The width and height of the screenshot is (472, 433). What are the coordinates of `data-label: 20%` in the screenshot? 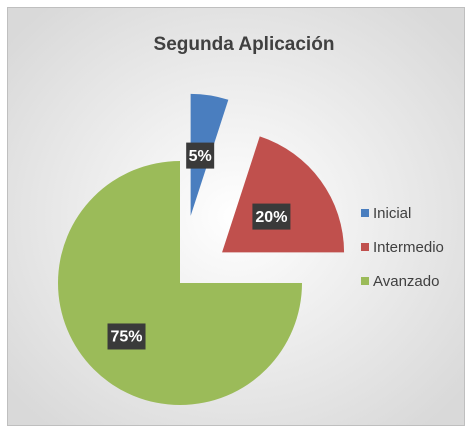 It's located at (271, 217).